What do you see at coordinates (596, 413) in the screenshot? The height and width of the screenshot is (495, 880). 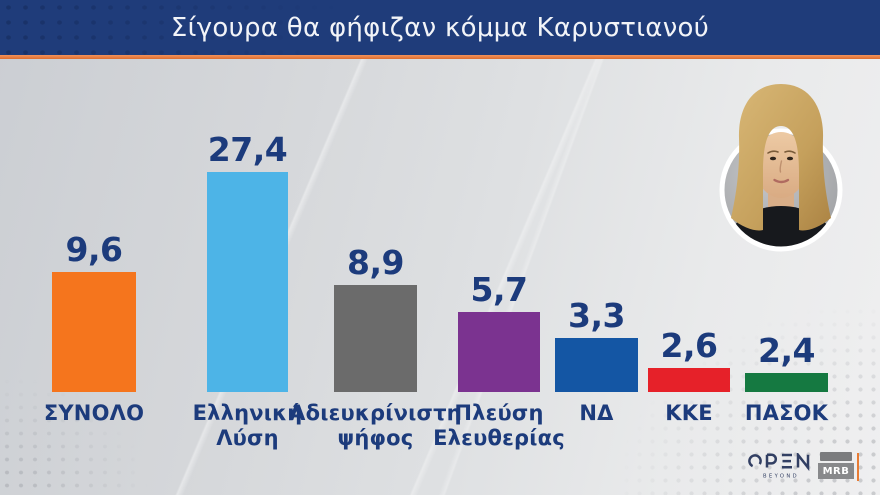 I see `bar-label-nd: ΝΔ` at bounding box center [596, 413].